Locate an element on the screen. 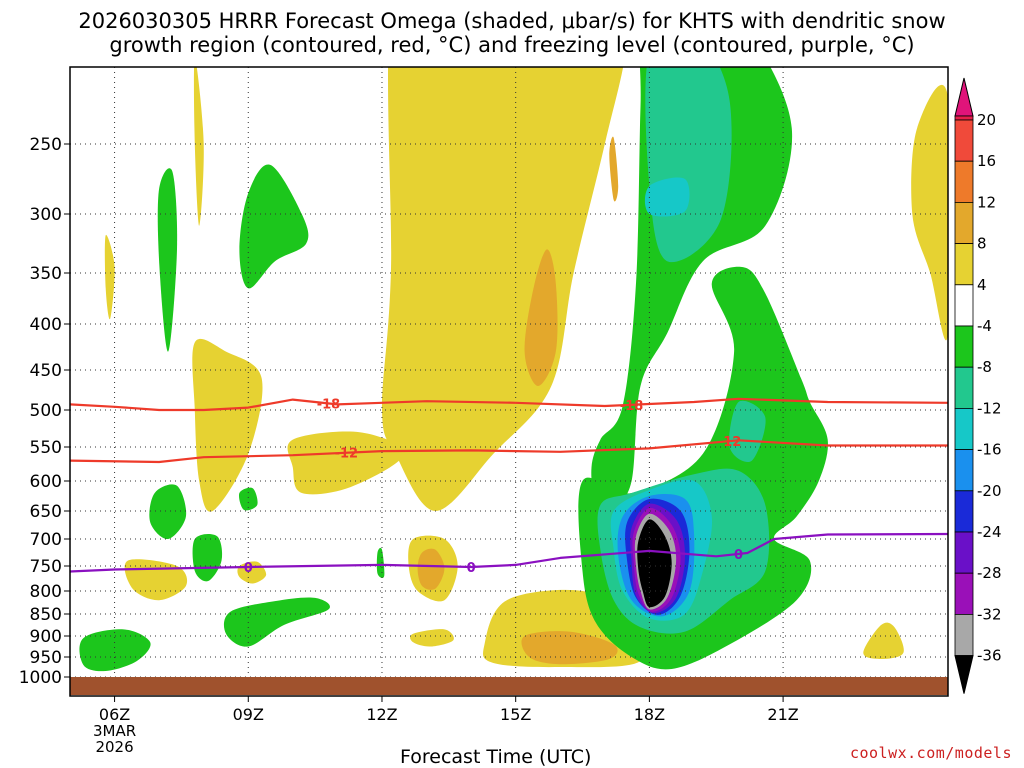 Image resolution: width=1024 pixels, height=768 pixels. y-tick-label-300: 300 is located at coordinates (46, 215).